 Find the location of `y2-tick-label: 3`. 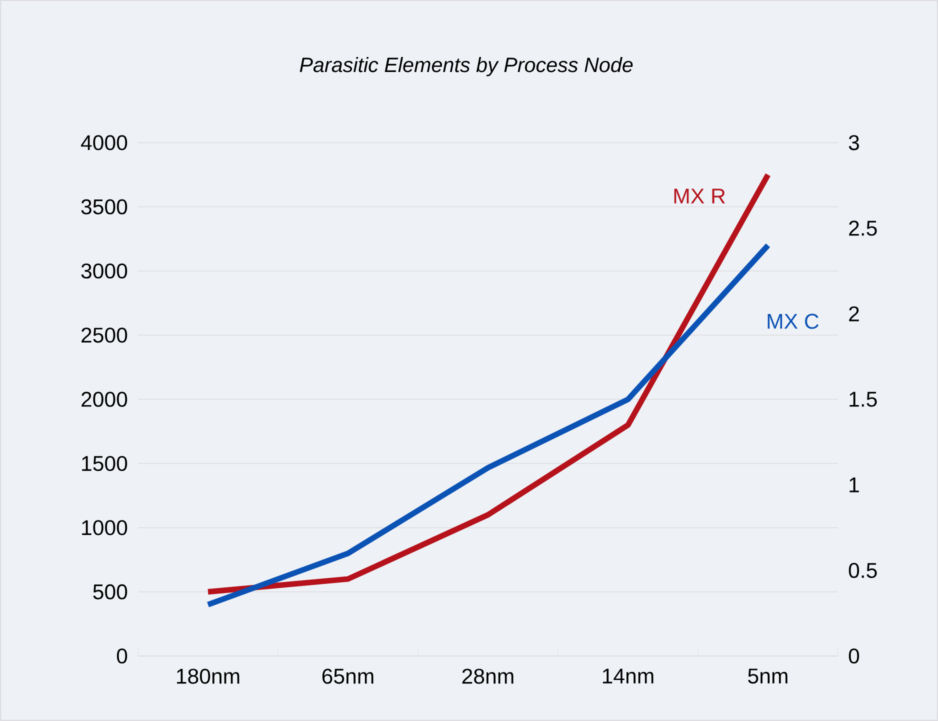

y2-tick-label: 3 is located at coordinates (853, 142).